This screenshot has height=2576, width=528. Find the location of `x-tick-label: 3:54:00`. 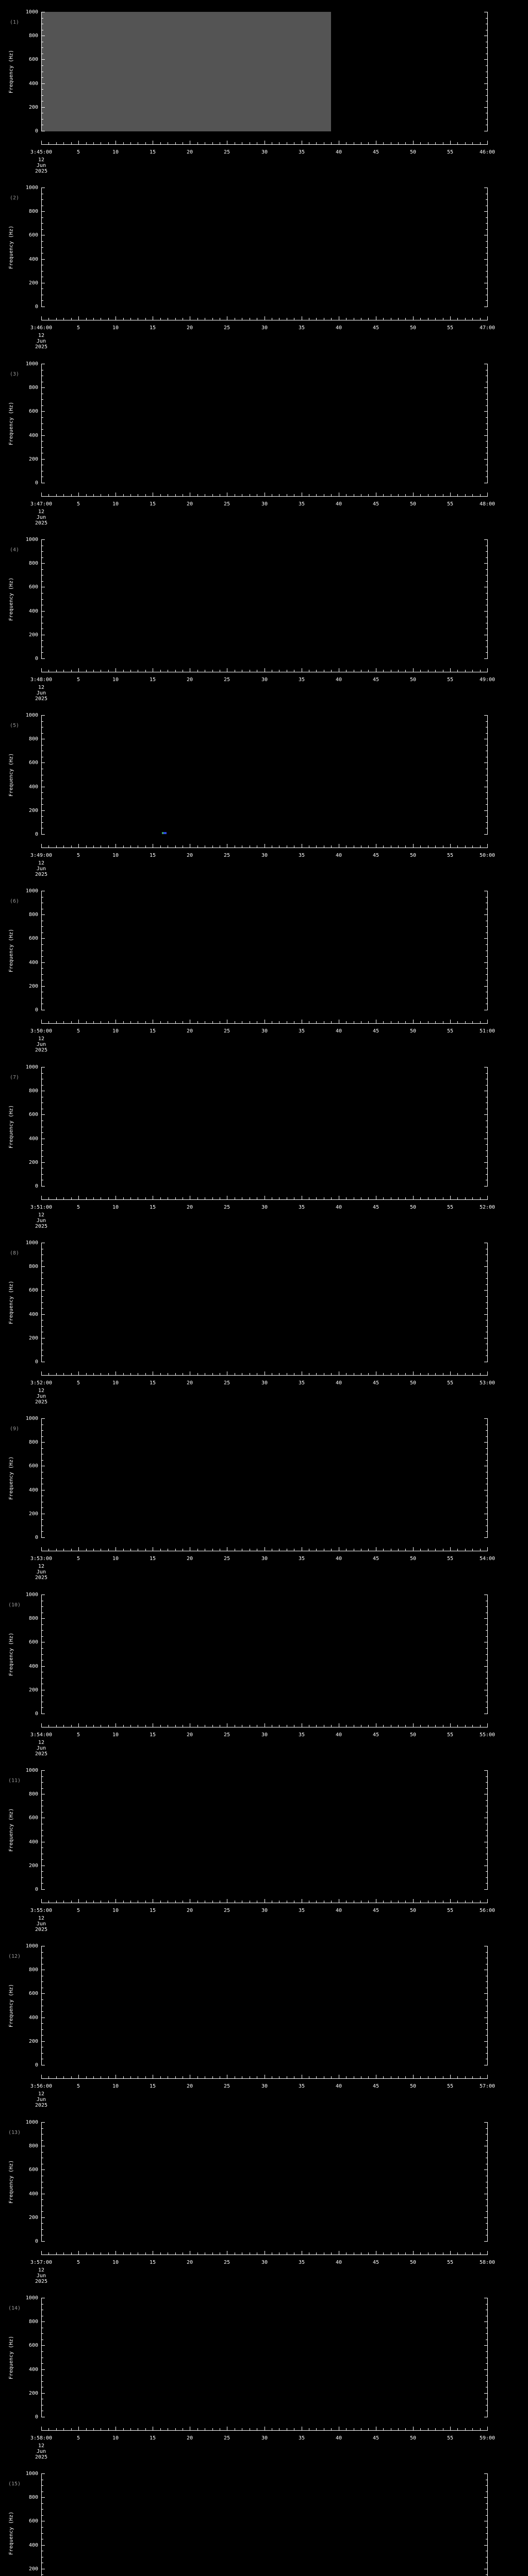

x-tick-label: 3:54:00 is located at coordinates (41, 1735).